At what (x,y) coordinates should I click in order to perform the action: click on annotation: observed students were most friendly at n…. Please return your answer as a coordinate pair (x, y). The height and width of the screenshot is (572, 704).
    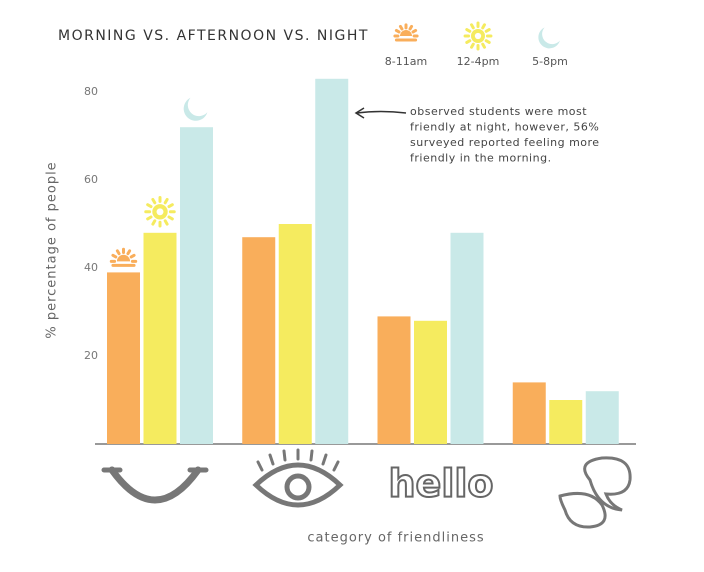
    Looking at the image, I should click on (477, 135).